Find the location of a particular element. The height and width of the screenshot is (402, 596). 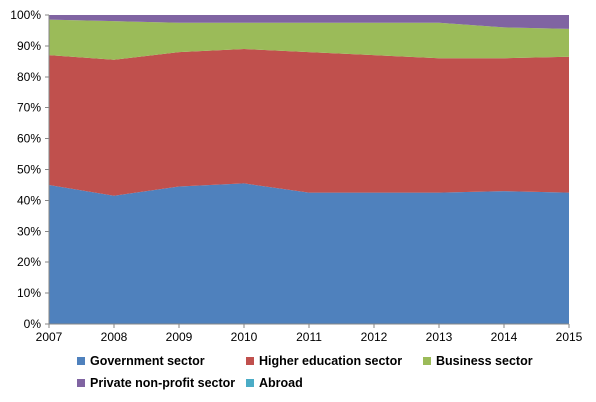

y-tick-label: 40% is located at coordinates (29, 200).